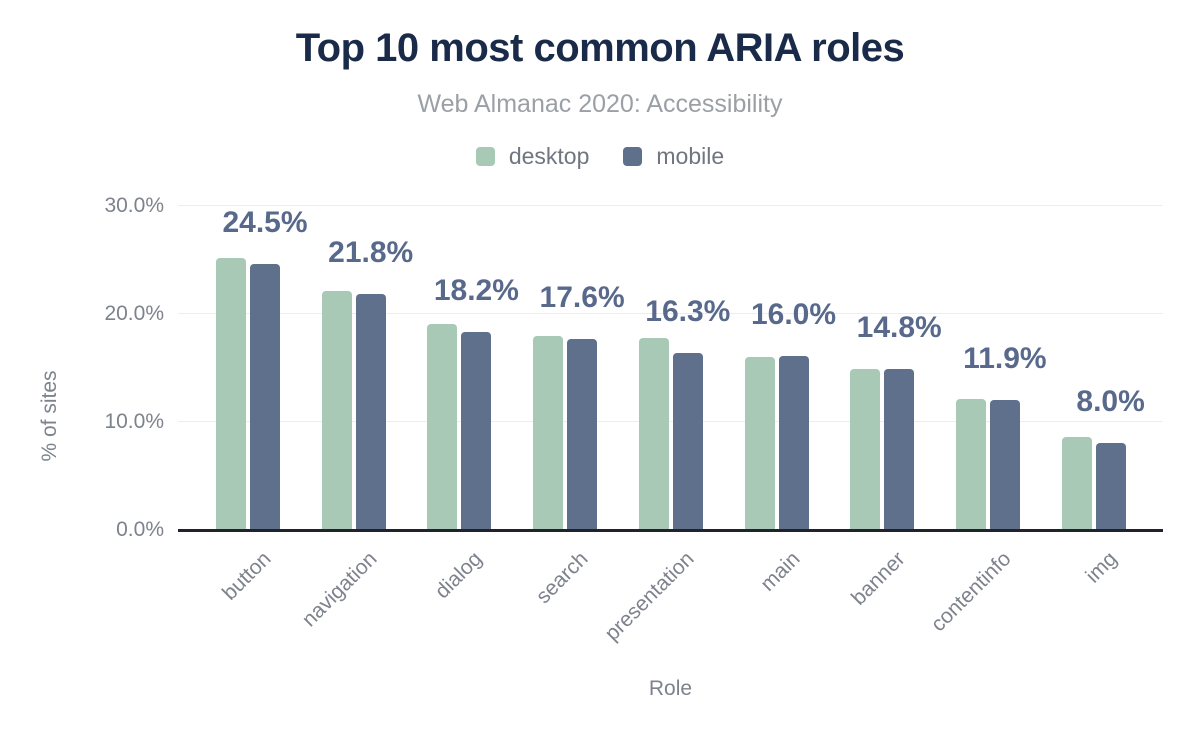  I want to click on bar-mobile-presentation, so click(687, 440).